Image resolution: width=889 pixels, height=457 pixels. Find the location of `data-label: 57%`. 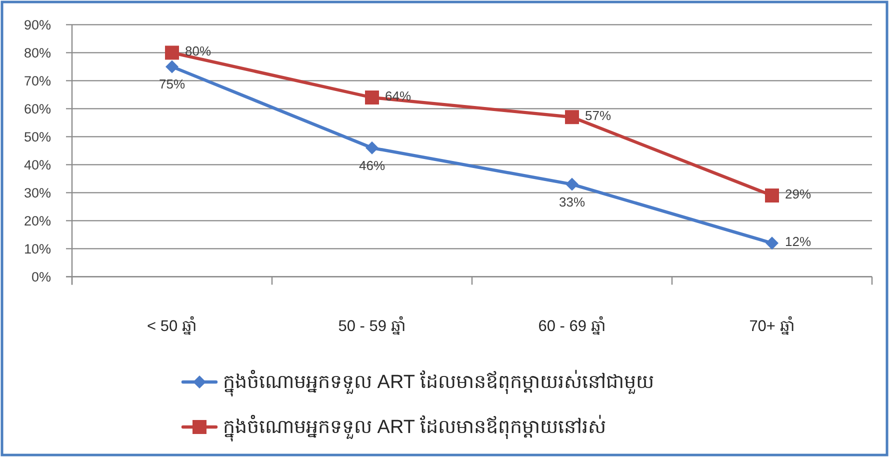

data-label: 57% is located at coordinates (598, 116).